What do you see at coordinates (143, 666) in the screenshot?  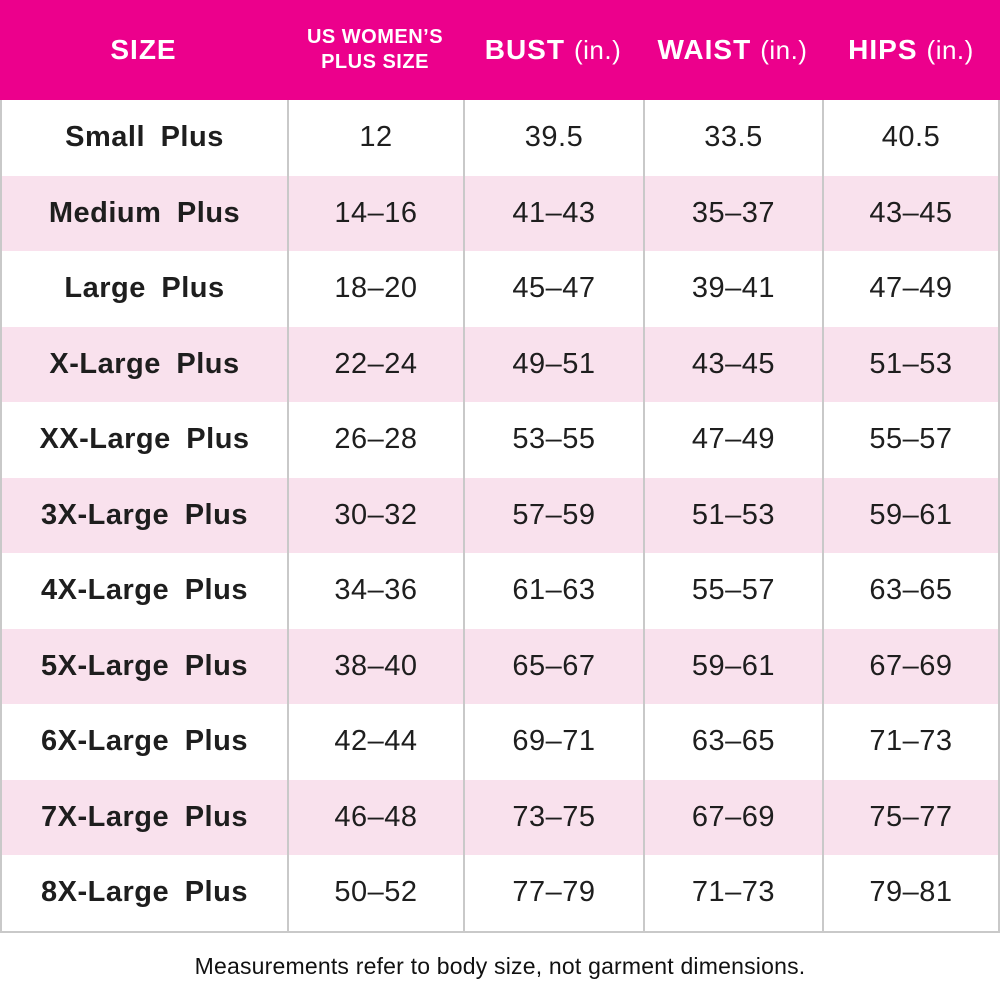 I see `size-label-cell: 5X-Large Plus` at bounding box center [143, 666].